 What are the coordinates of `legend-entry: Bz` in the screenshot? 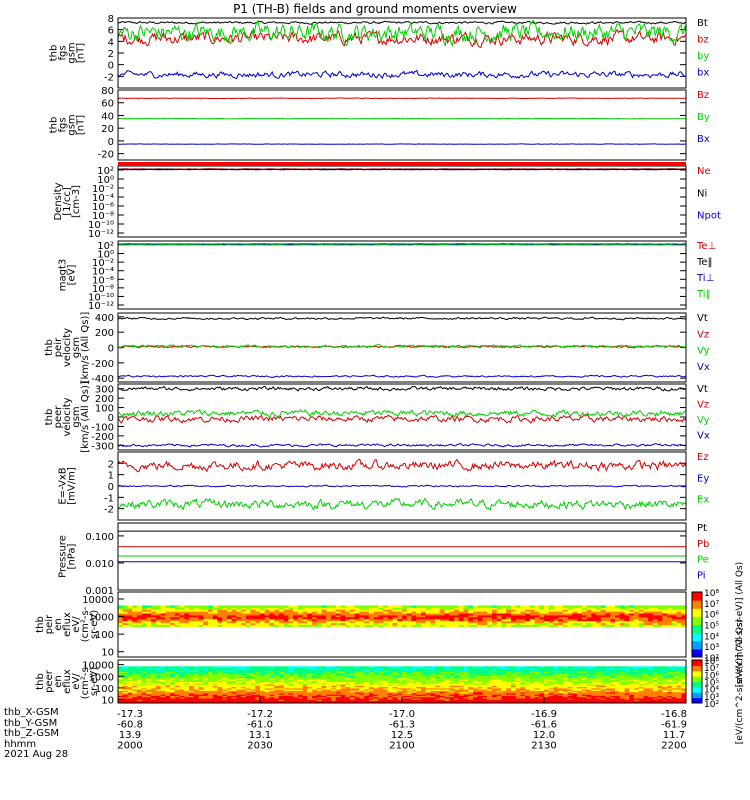 It's located at (703, 95).